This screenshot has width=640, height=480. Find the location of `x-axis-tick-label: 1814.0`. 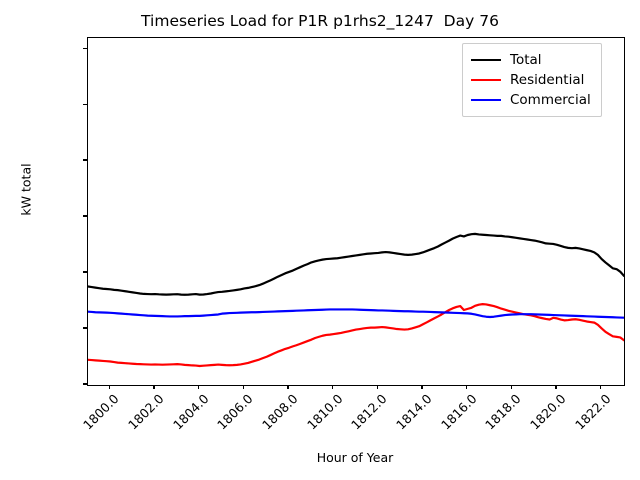

x-axis-tick-label: 1814.0 is located at coordinates (414, 412).